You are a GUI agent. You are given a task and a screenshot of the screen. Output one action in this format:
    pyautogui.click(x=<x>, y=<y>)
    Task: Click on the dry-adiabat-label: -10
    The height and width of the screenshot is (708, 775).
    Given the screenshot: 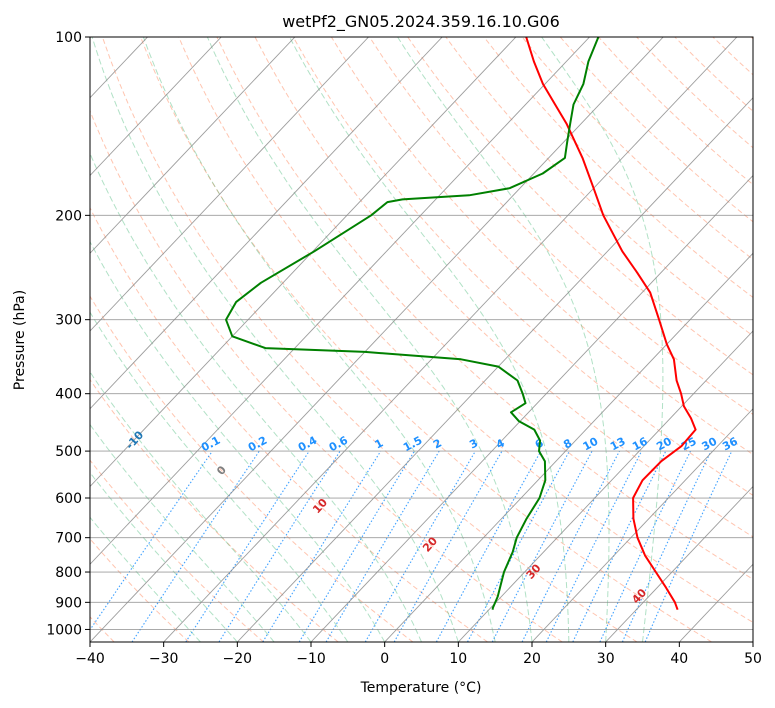 What is the action you would take?
    pyautogui.click(x=134, y=440)
    